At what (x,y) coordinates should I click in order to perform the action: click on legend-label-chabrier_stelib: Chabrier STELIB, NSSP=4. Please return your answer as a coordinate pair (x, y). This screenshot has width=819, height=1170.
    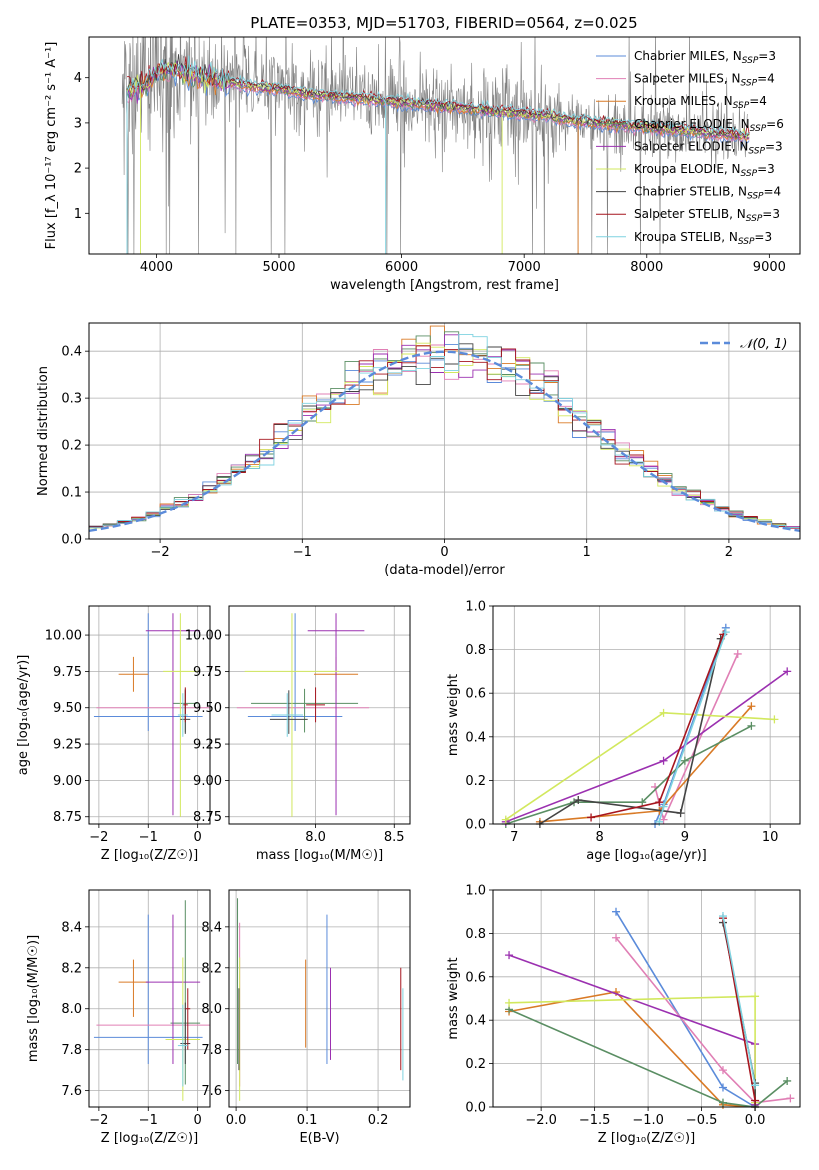
    Looking at the image, I should click on (707, 193).